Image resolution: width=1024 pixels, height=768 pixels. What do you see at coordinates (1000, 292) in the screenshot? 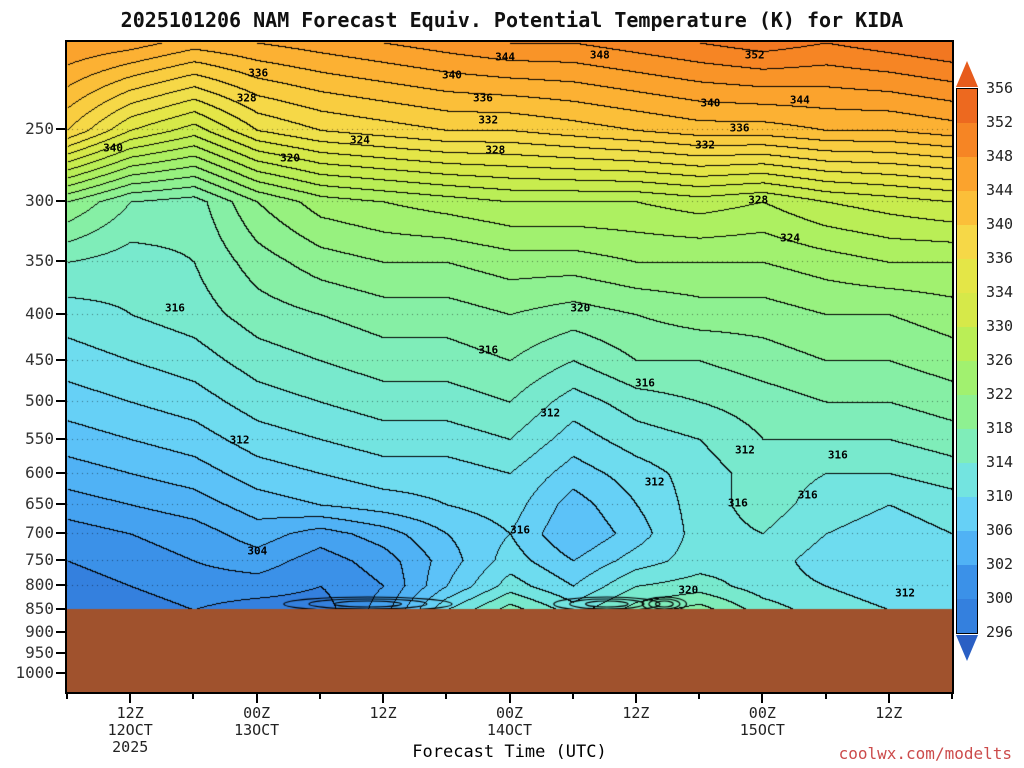
I see `colorbar-tick-label: 334` at bounding box center [1000, 292].